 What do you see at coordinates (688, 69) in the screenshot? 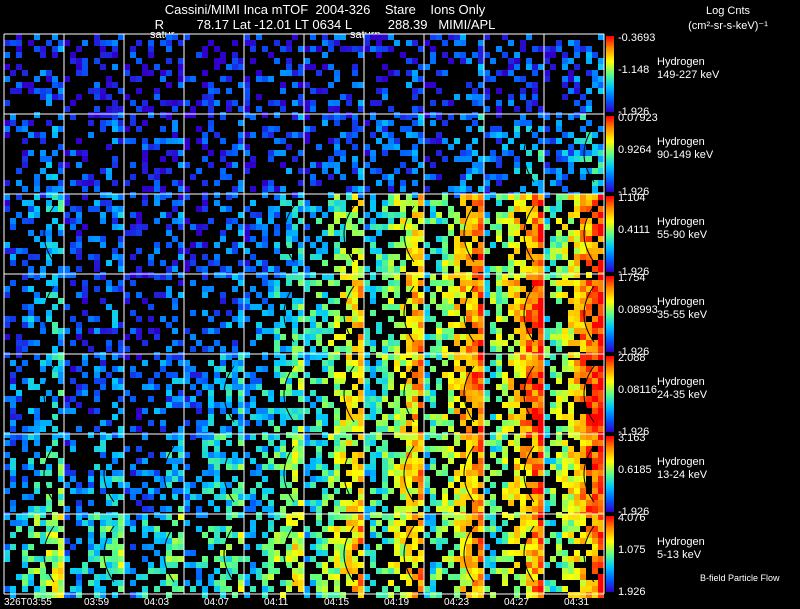
I see `species-label: Hydrogen 149-227 keV` at bounding box center [688, 69].